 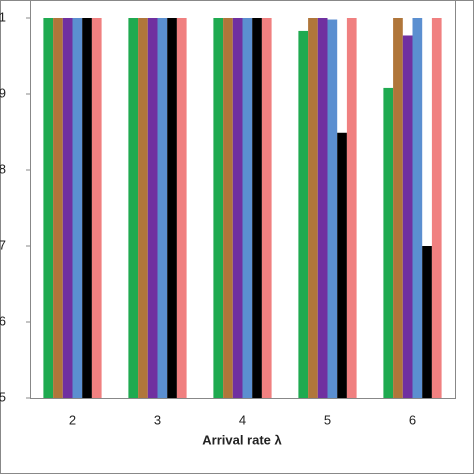 I want to click on y-tick-label: 0.8, so click(x=3, y=168).